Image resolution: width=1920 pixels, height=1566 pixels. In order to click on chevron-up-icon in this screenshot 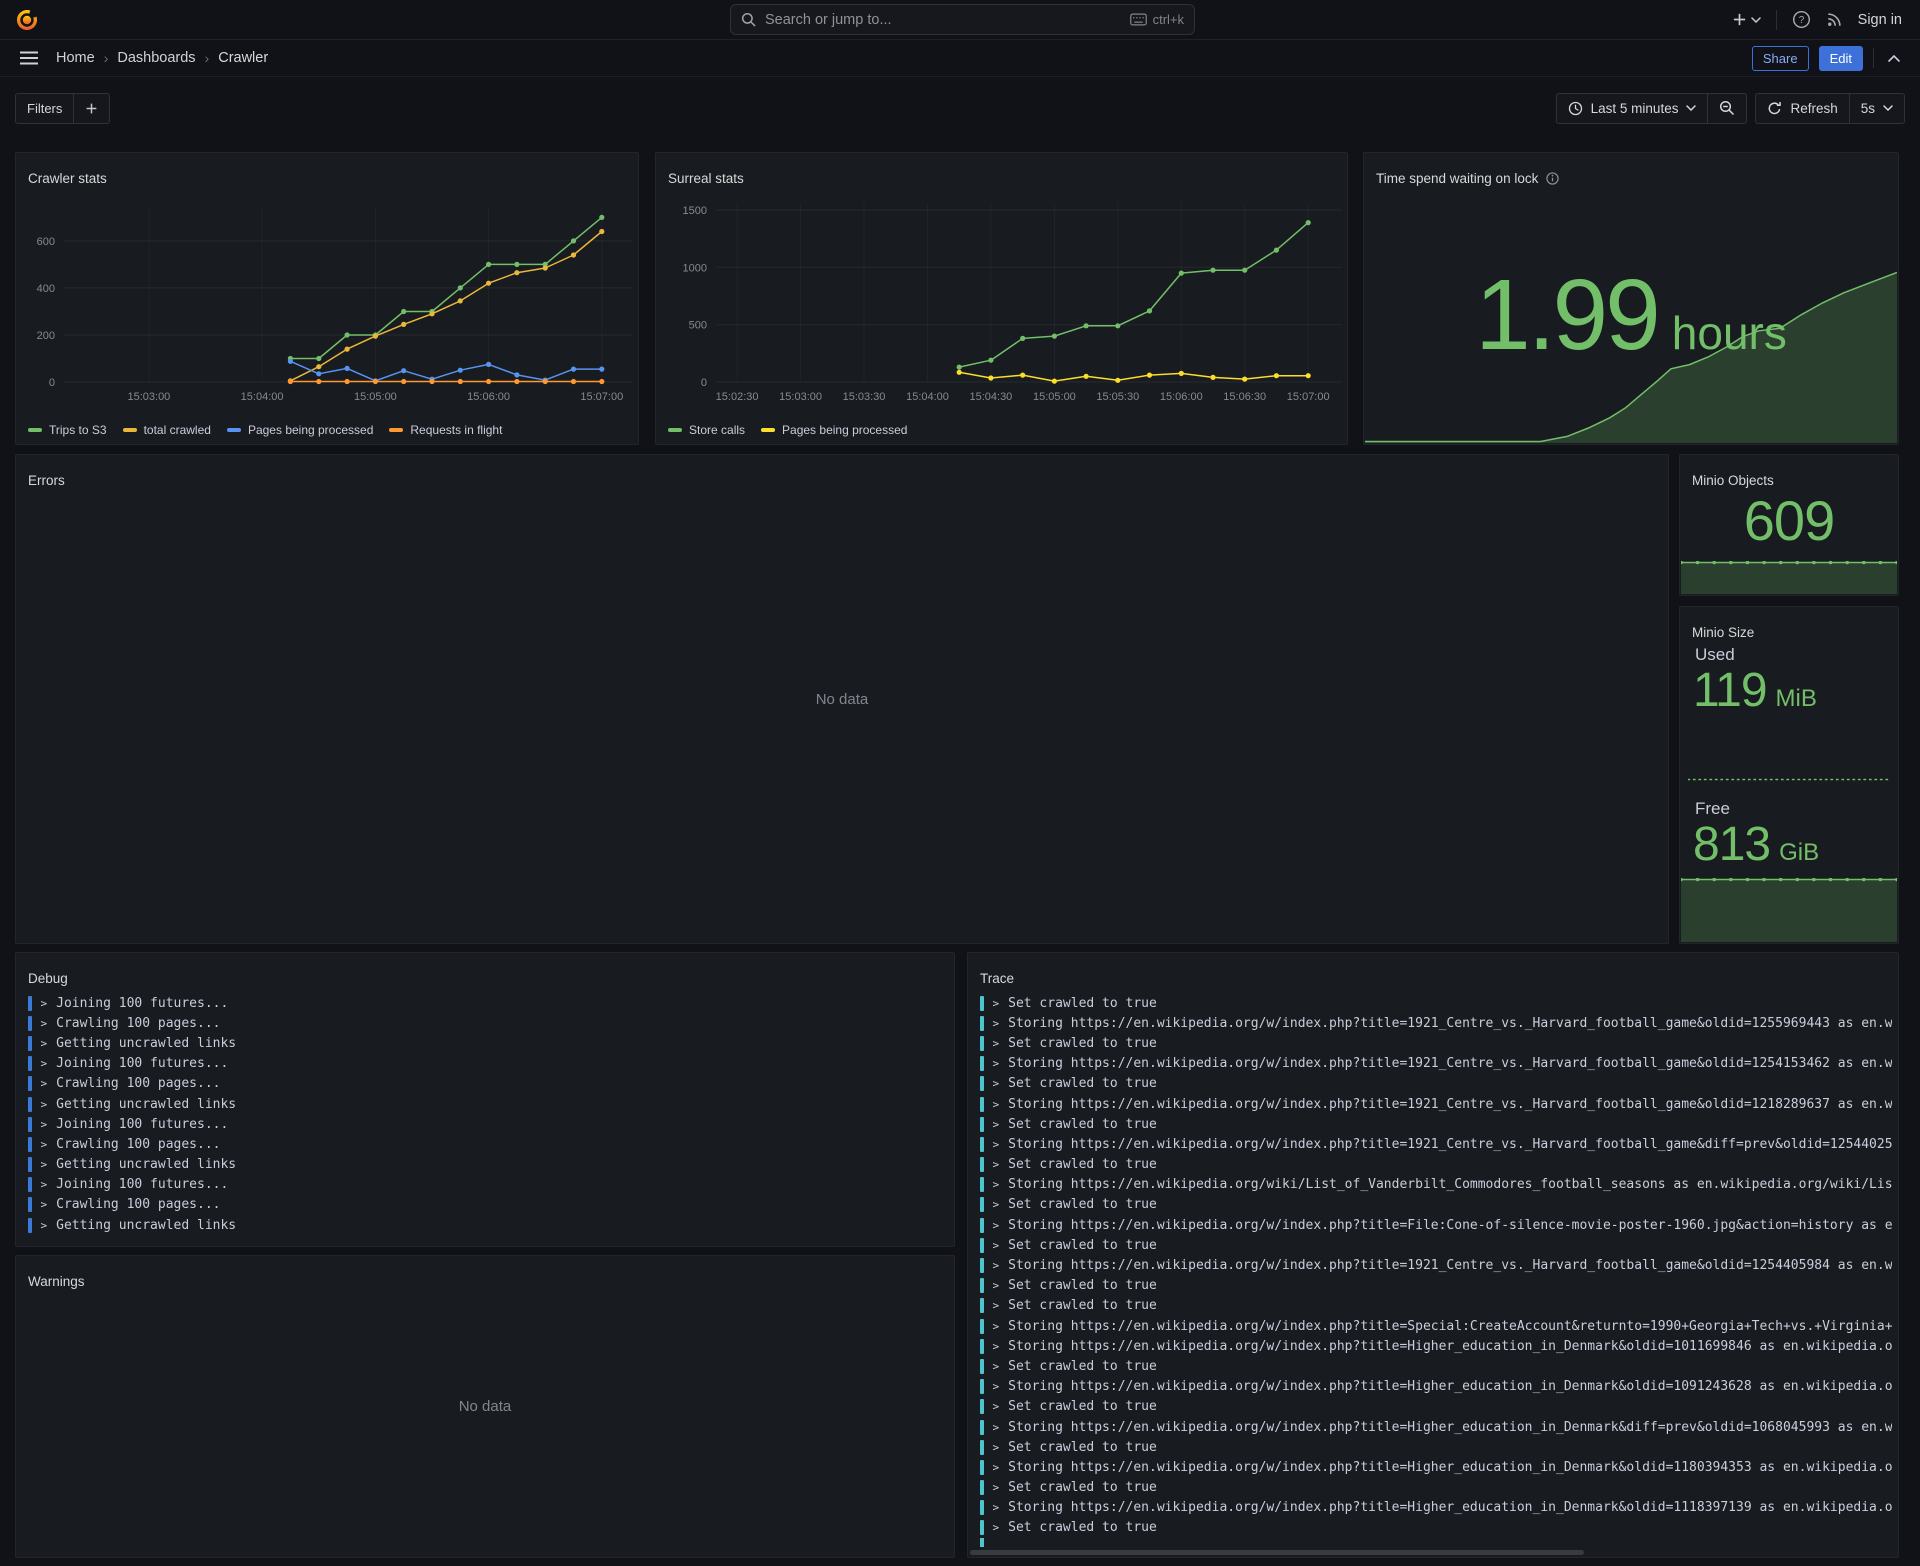, I will do `click(1894, 58)`.